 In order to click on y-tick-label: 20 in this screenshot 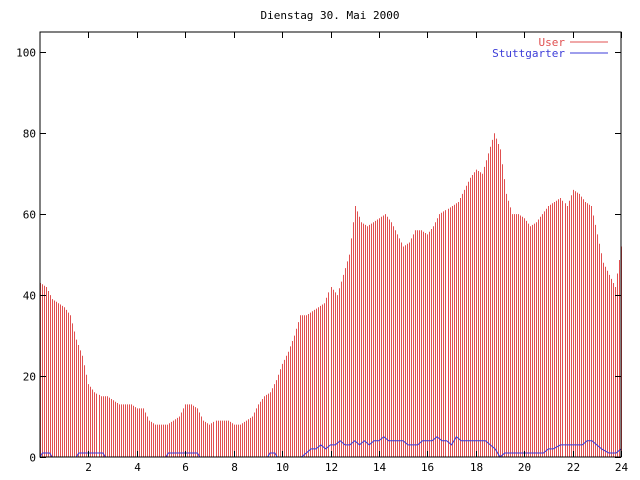, I will do `click(29, 377)`.